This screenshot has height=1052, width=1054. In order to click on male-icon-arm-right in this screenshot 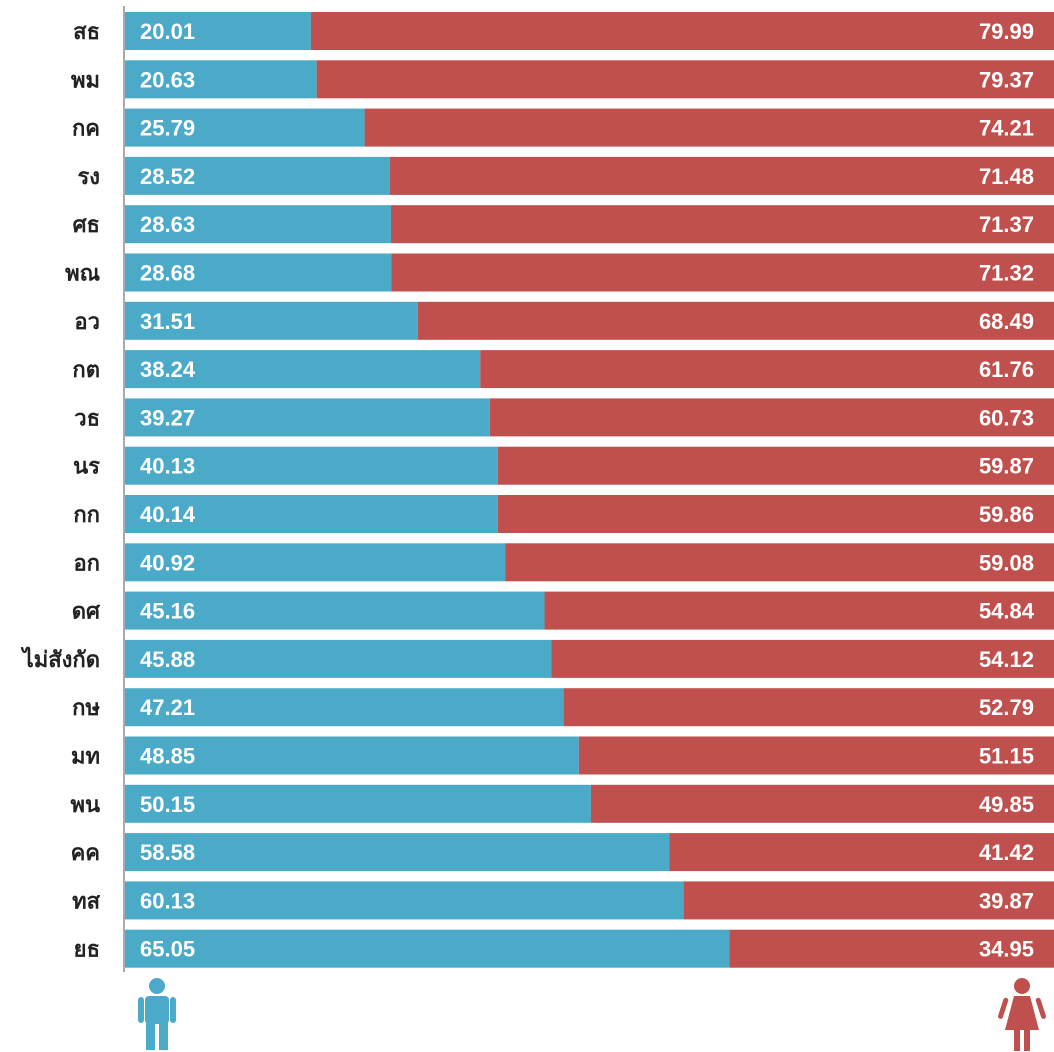, I will do `click(173, 1010)`.